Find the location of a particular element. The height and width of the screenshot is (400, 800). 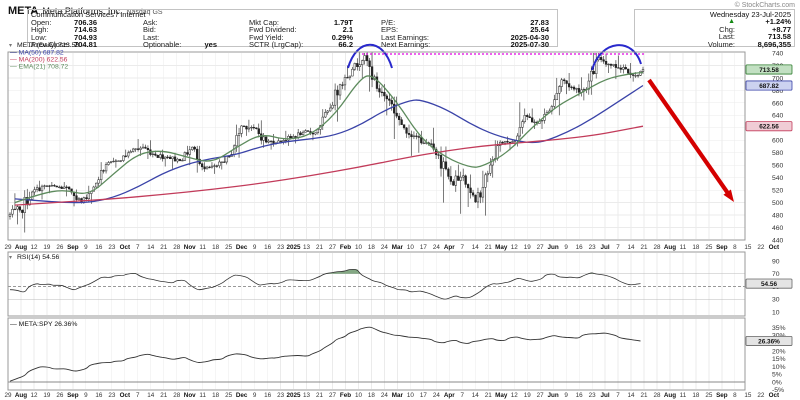

svg-text: 19 is located at coordinates (528, 395).